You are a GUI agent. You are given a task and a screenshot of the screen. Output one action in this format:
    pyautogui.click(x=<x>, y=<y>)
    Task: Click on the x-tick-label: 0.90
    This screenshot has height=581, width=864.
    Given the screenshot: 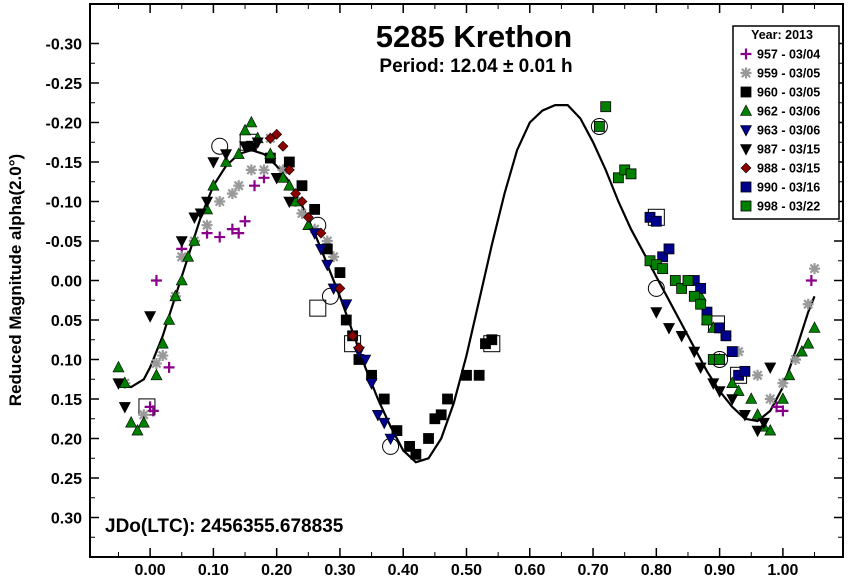 What is the action you would take?
    pyautogui.click(x=719, y=570)
    